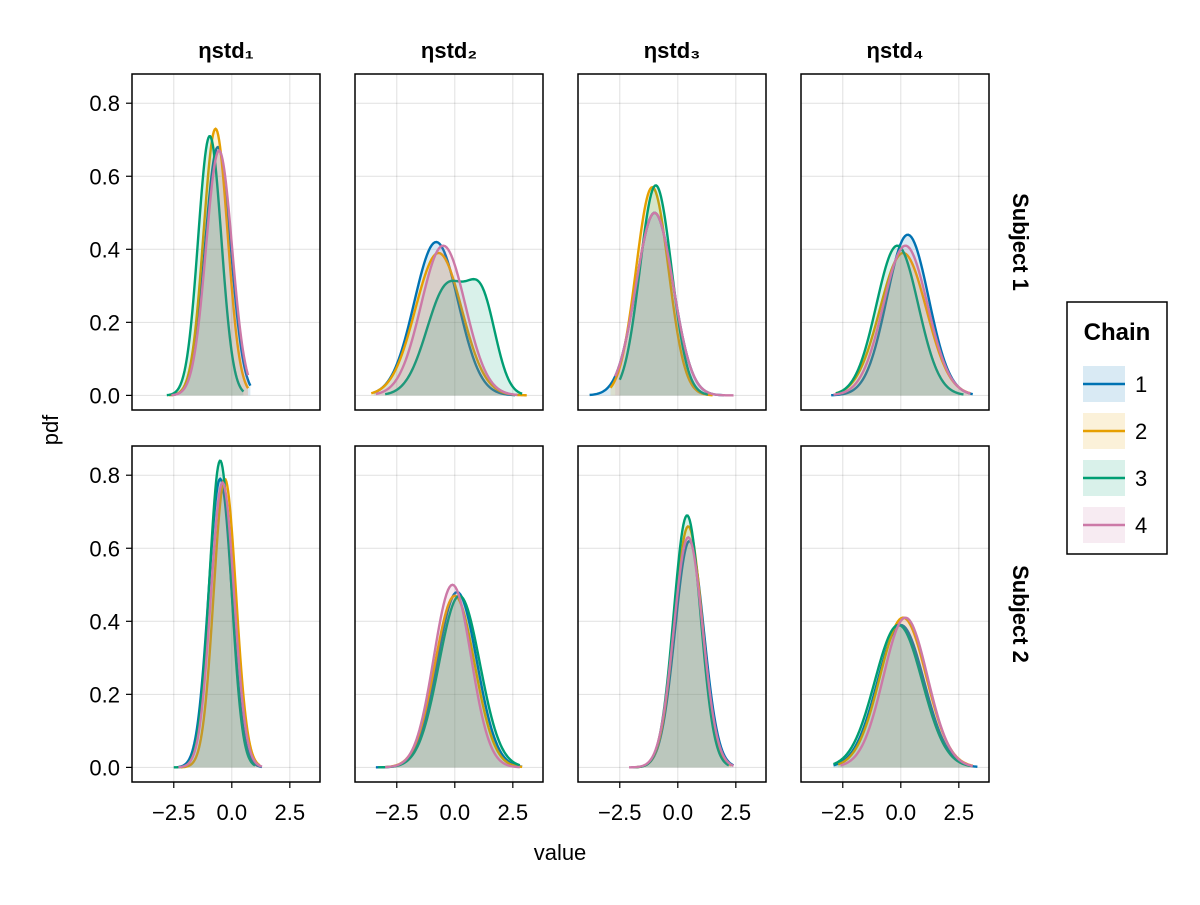 Image resolution: width=1200 pixels, height=905 pixels. I want to click on panel-r1-c4, so click(895, 242).